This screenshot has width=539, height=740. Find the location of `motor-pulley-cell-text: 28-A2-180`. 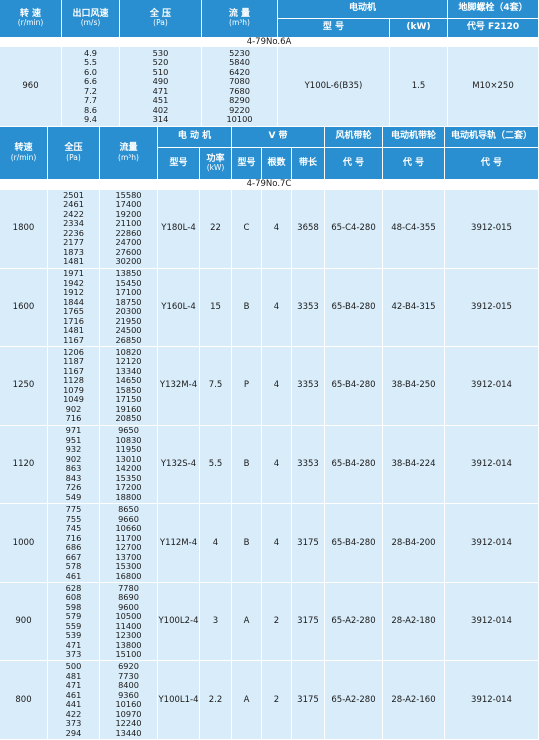

motor-pulley-cell-text: 28-A2-180 is located at coordinates (413, 621).